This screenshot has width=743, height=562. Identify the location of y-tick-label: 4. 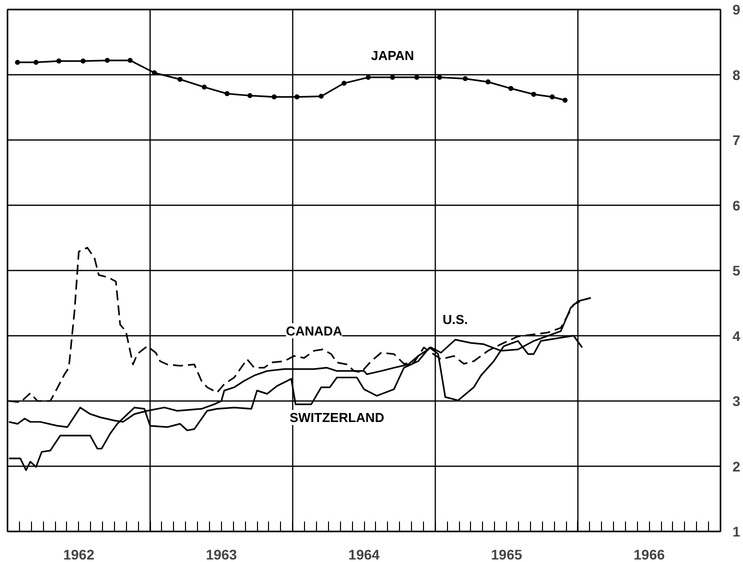
(736, 336).